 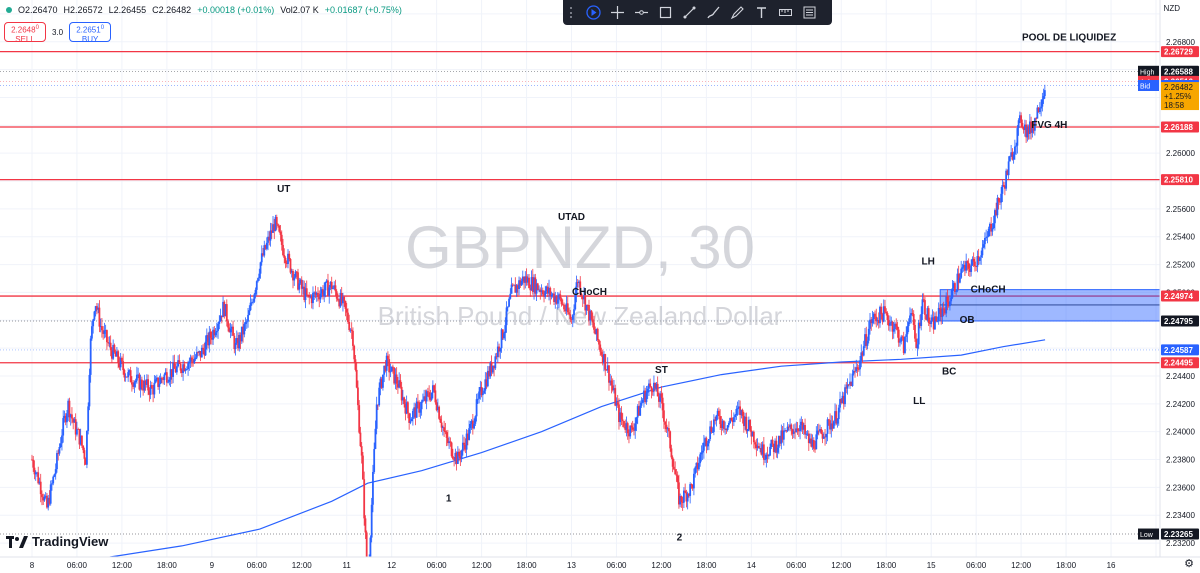 I want to click on crosshair-icon, so click(x=617, y=12).